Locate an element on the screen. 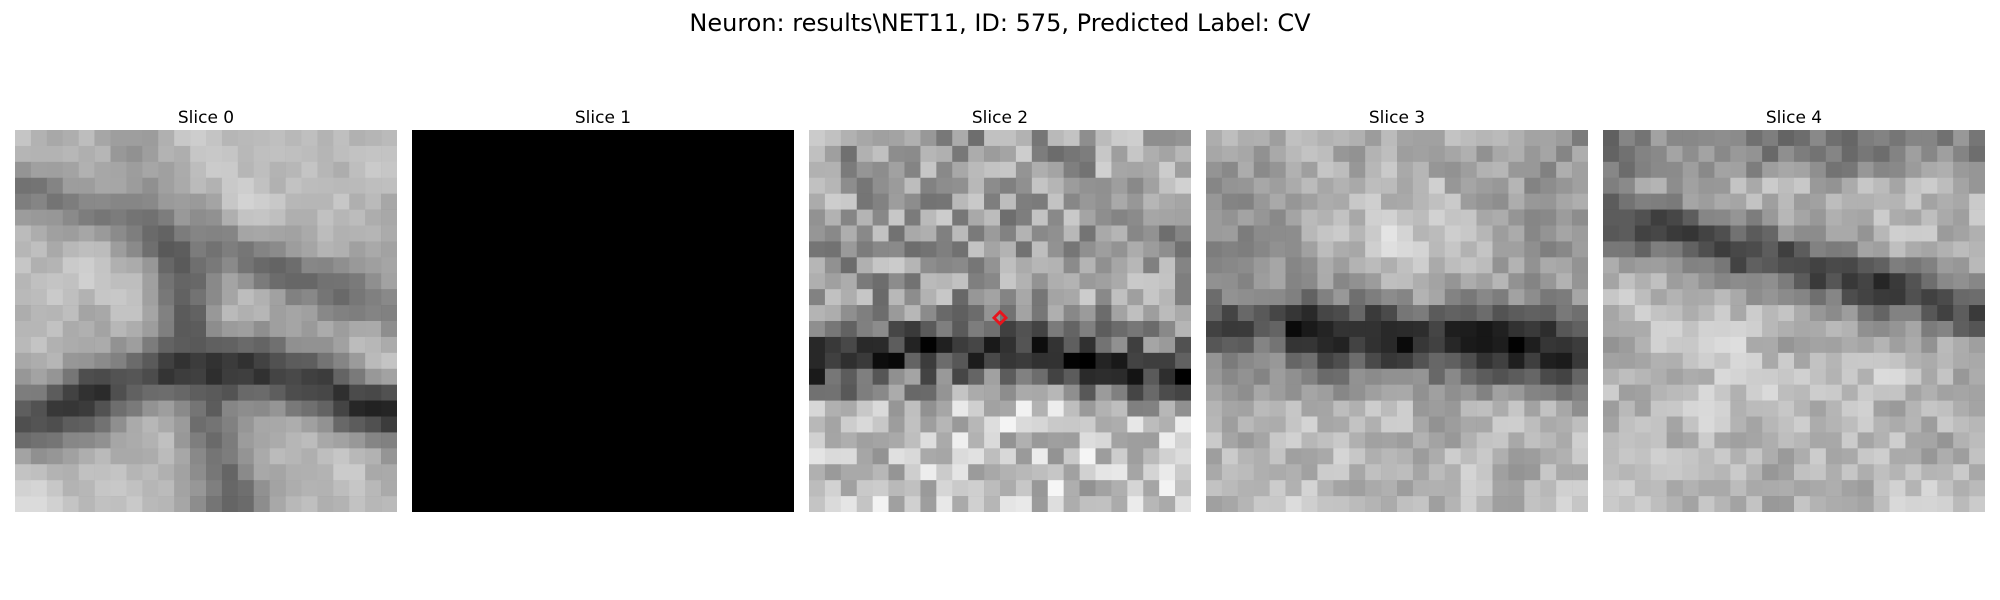 This screenshot has height=600, width=2000. slice-panel-1: Slice 1 is located at coordinates (603, 310).